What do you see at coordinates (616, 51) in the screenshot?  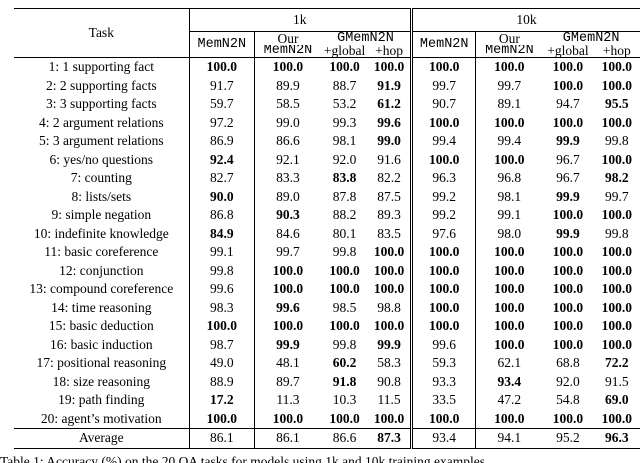 I see `col-header-hop-10k: +hop` at bounding box center [616, 51].